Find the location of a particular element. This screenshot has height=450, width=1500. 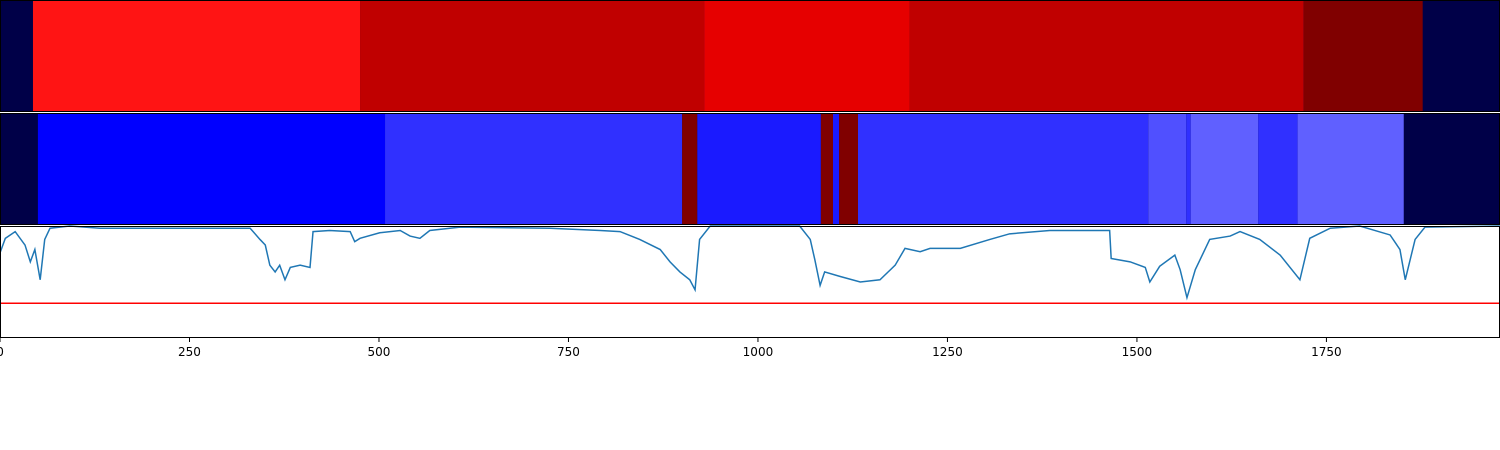

x-tick-label: 250 is located at coordinates (189, 352).